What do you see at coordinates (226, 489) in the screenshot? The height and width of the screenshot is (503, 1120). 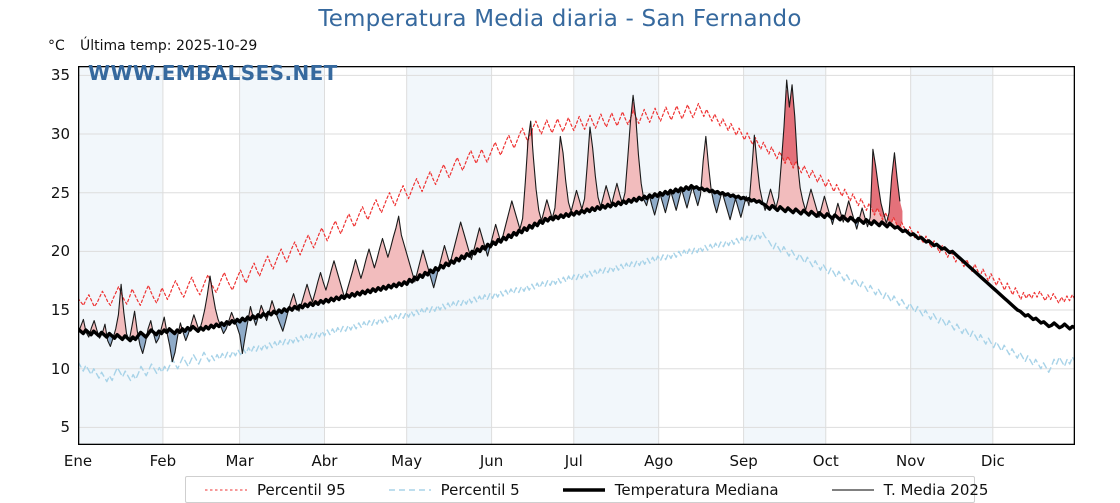 I see `legend-key-dotted` at bounding box center [226, 489].